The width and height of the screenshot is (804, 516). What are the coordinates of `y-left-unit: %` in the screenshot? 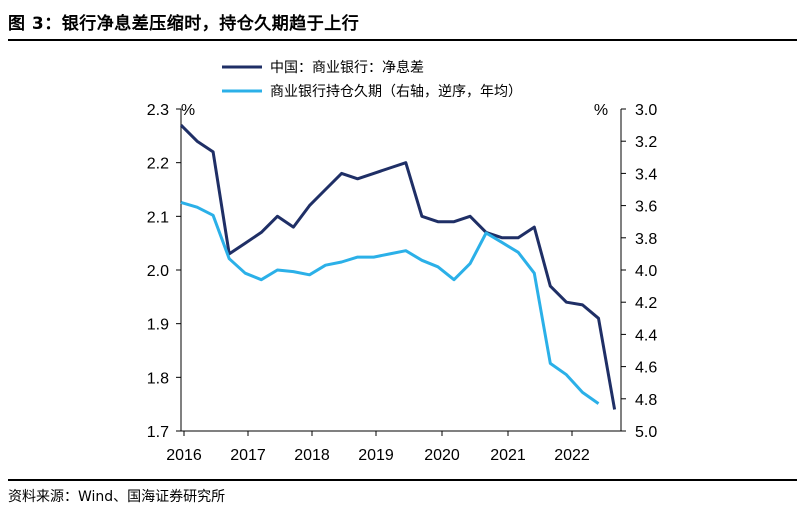 It's located at (188, 110).